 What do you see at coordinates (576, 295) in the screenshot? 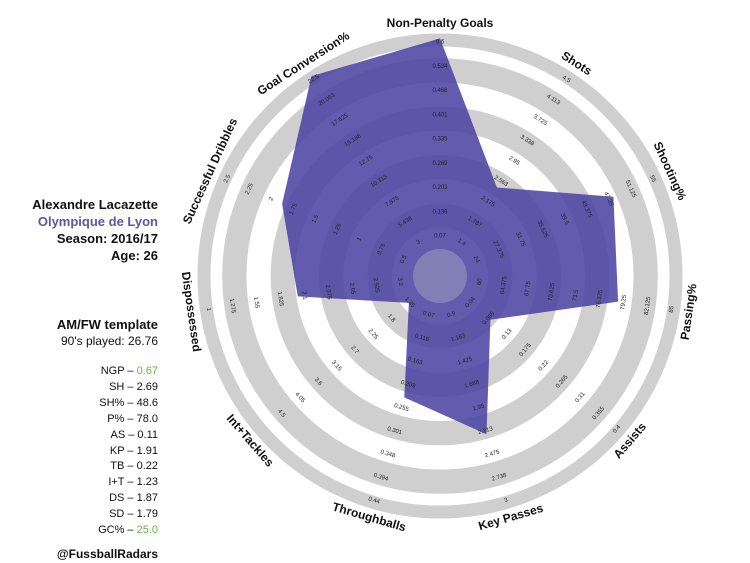
I see `tick-label: 73.5` at bounding box center [576, 295].